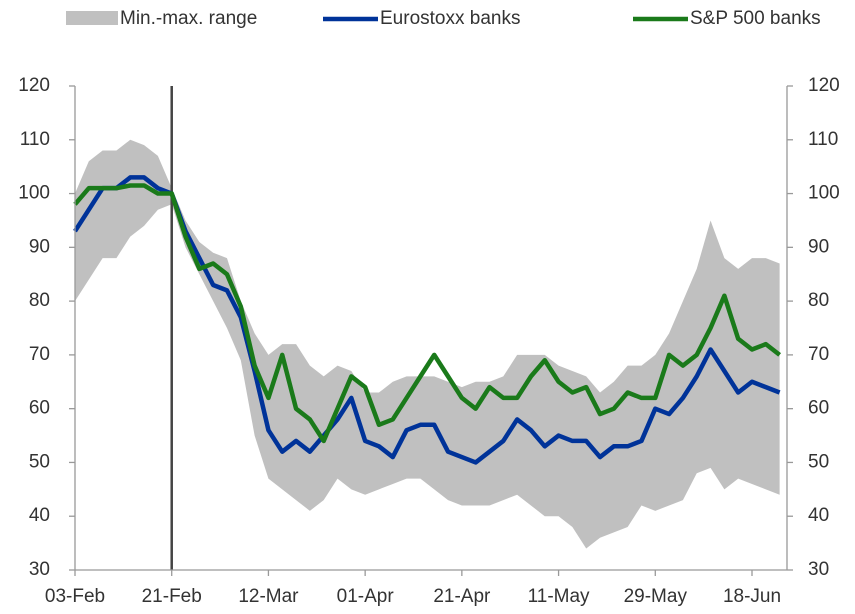 Image resolution: width=855 pixels, height=614 pixels. Describe the element at coordinates (35, 139) in the screenshot. I see `y-tick-label: 110` at that location.